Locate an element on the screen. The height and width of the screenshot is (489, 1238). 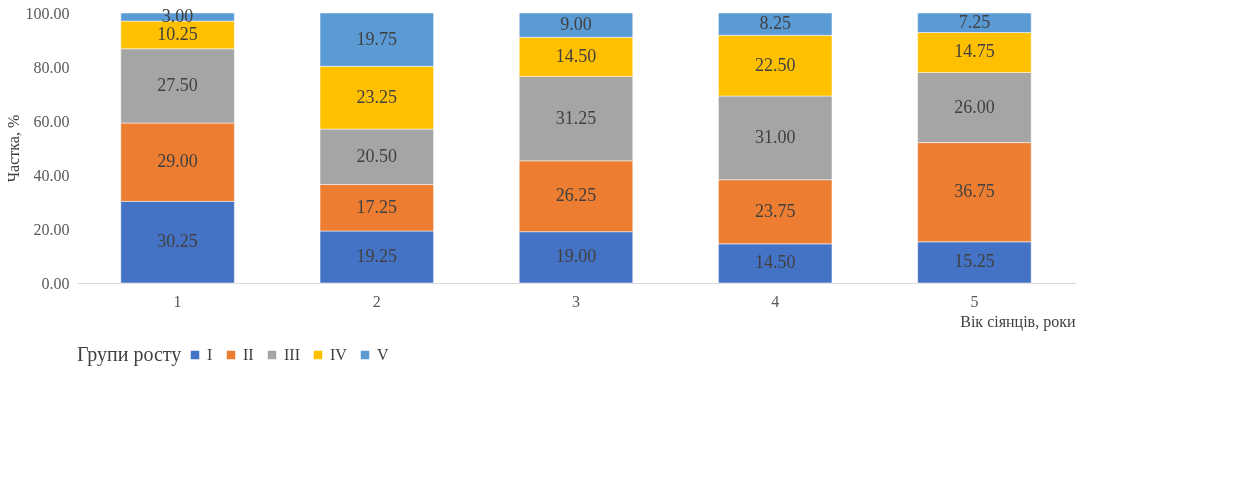
x-axis-title: Вік сіянців, роки is located at coordinates (1018, 321).